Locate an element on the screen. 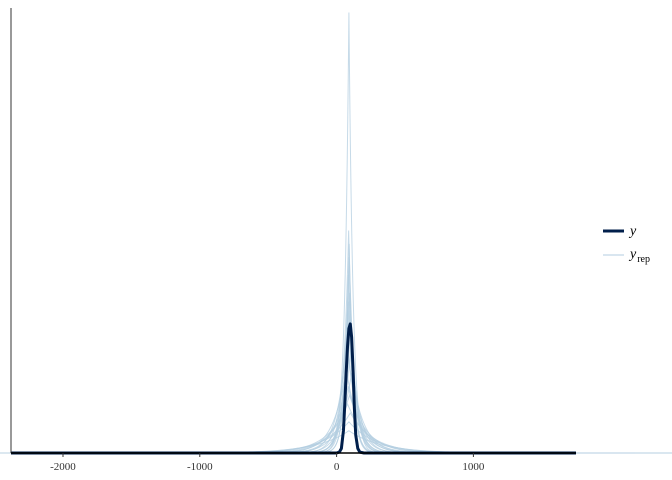  x-tick-label: -1000 is located at coordinates (200, 467).